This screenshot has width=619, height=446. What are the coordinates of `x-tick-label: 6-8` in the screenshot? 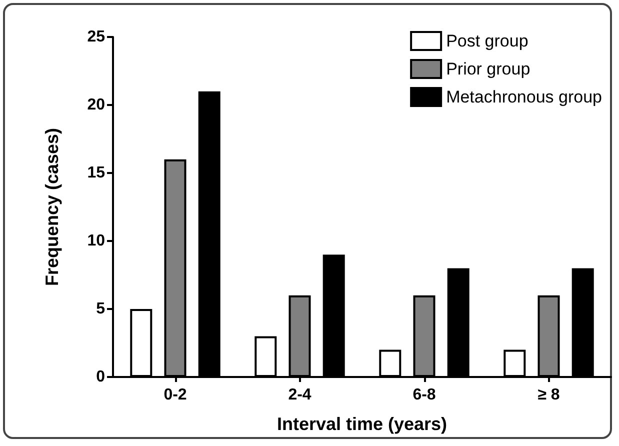 It's located at (424, 395).